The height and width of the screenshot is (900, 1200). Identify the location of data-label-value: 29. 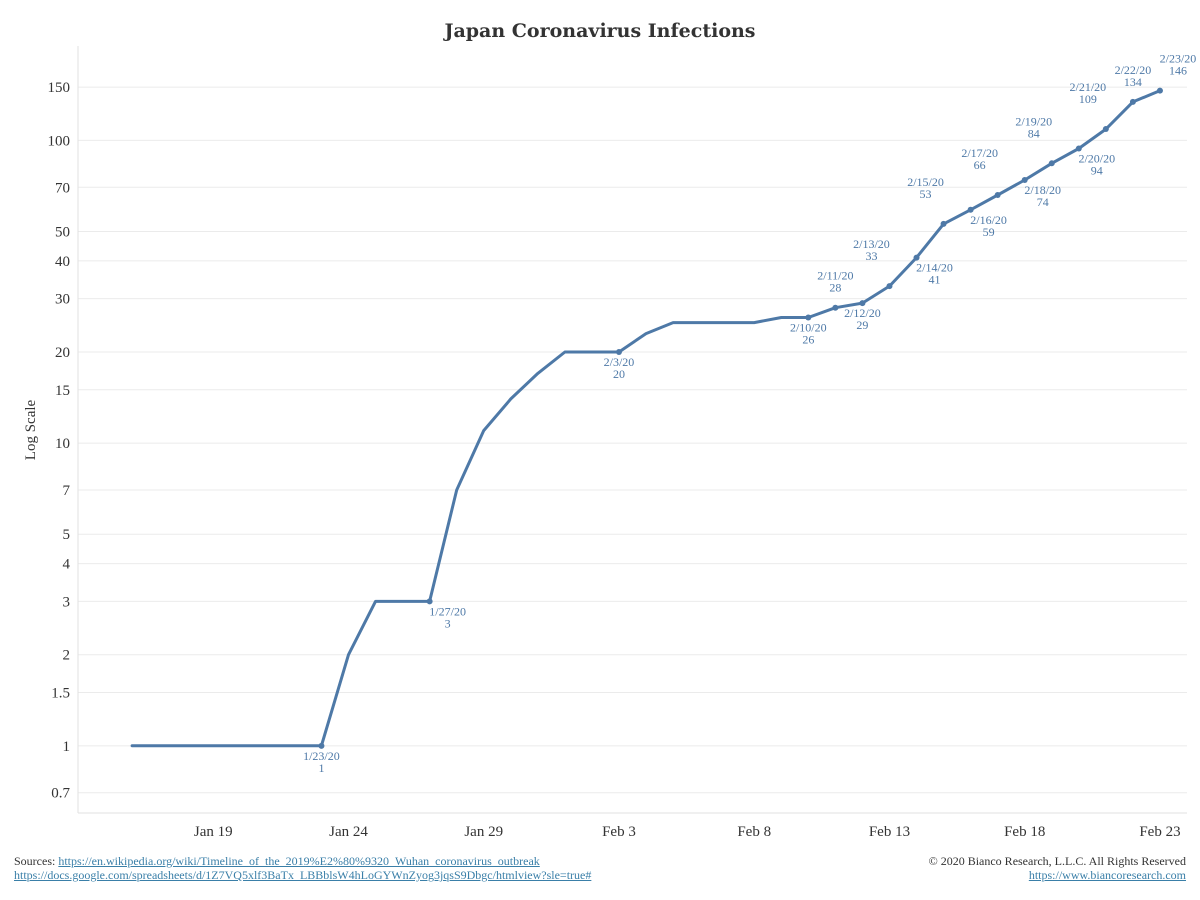
(862, 325).